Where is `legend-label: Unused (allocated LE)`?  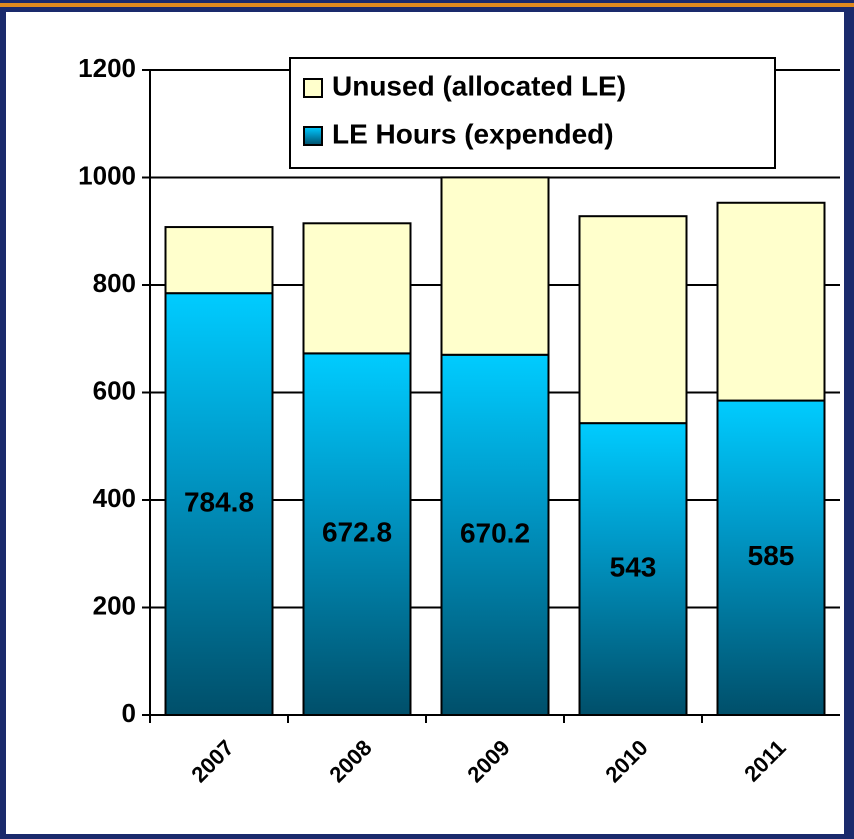 legend-label: Unused (allocated LE) is located at coordinates (479, 85).